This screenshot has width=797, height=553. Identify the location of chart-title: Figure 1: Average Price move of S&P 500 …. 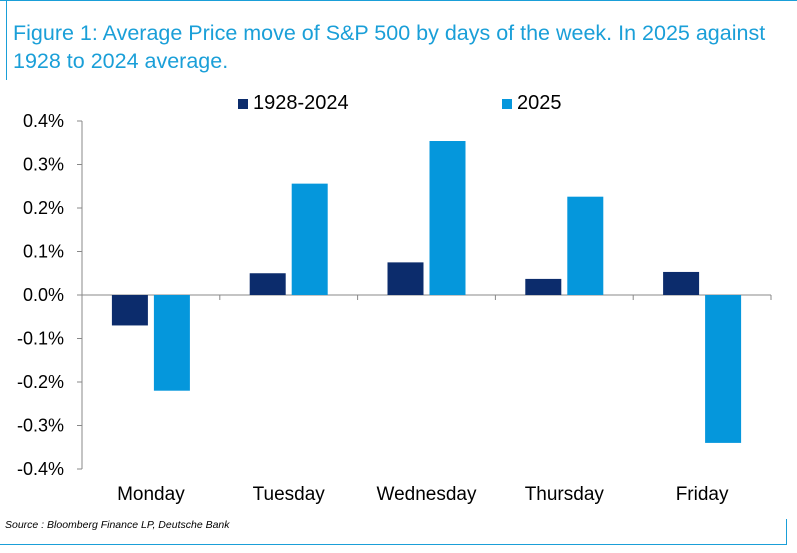
(389, 47).